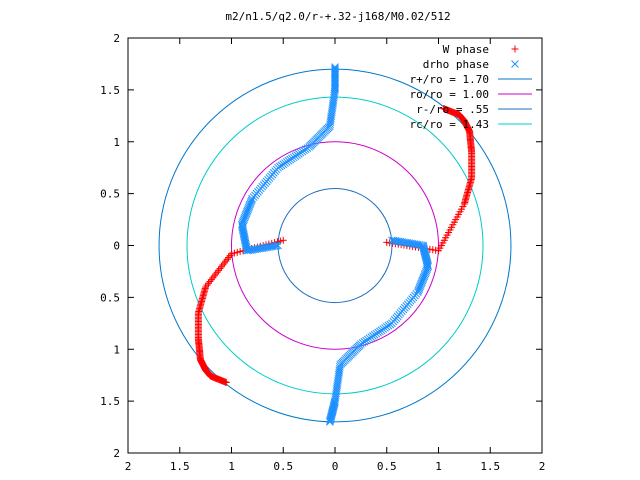 This screenshot has height=480, width=640. Describe the element at coordinates (337, 16) in the screenshot. I see `chart-title: m2/n1.5/q2.0/r-+.32-j168/M0.02/512` at that location.